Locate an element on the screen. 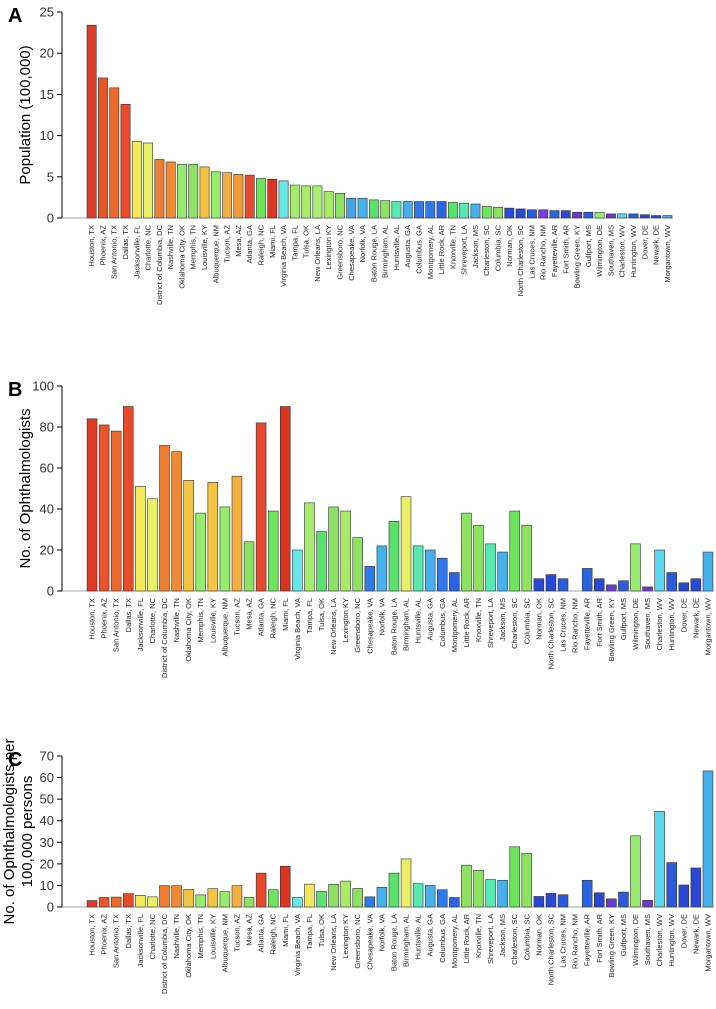 This screenshot has height=1009, width=716. x-tick-label: Nashville, TN is located at coordinates (176, 936).